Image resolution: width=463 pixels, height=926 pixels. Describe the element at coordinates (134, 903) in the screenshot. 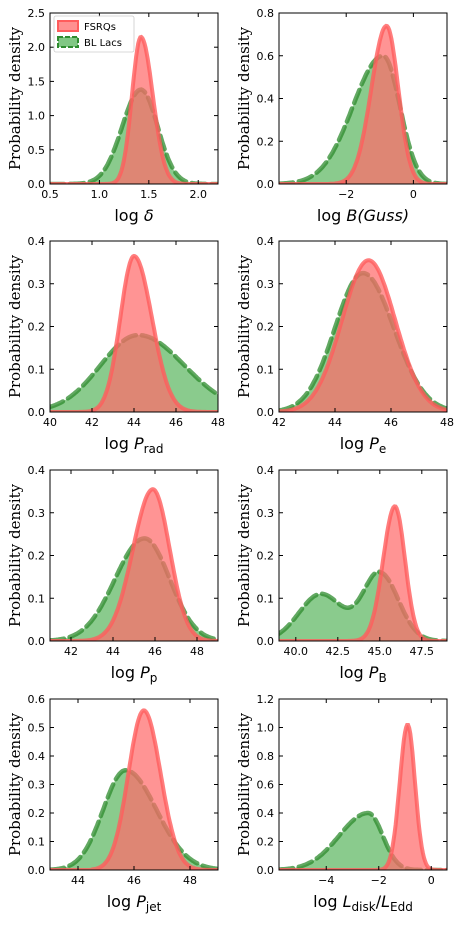

I see `x-axis-label: log Pjet` at that location.